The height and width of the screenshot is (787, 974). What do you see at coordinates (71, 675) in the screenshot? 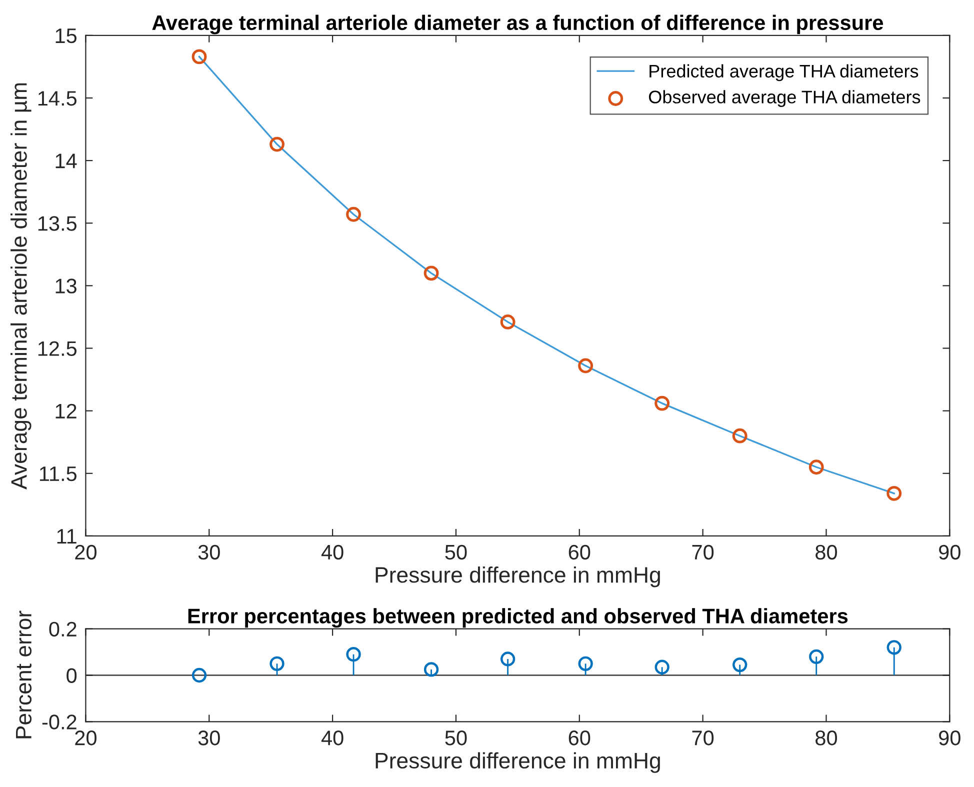
I see `y-tick-label: 0` at bounding box center [71, 675].